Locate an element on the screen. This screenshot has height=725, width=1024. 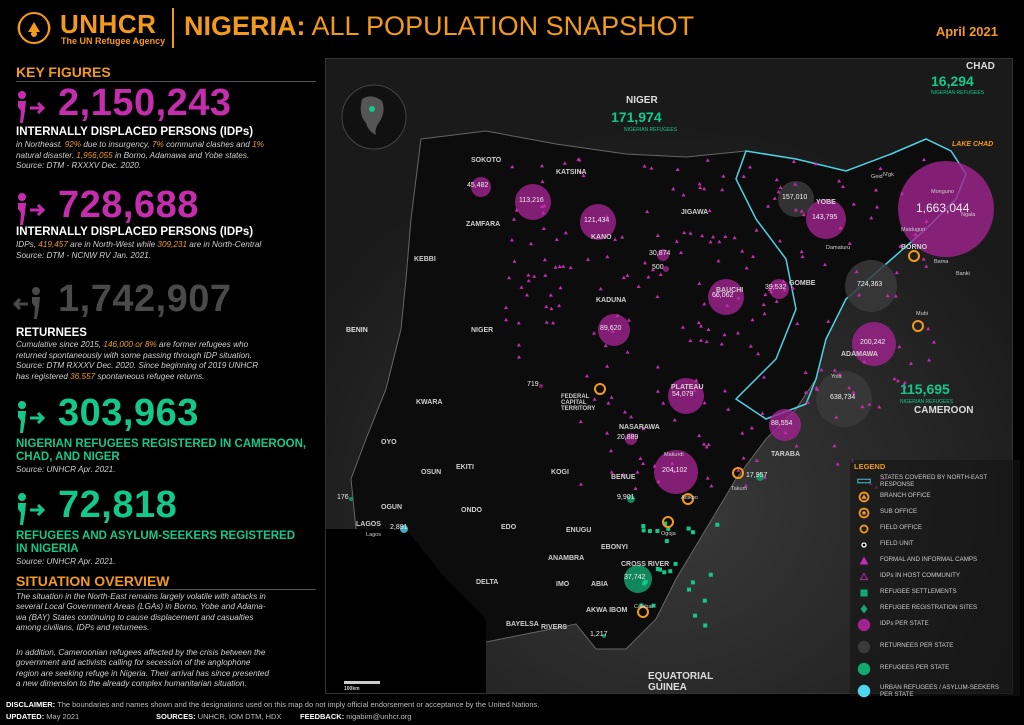
legend-item: REFUGEE SETTLEMENTS is located at coordinates (936, 593).